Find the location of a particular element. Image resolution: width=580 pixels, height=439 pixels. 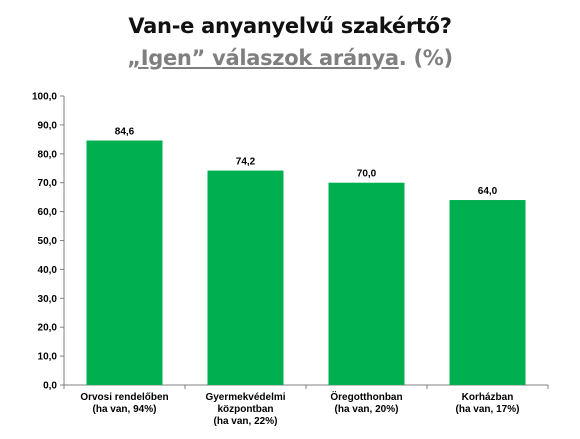

y-tick-label: 50,0 is located at coordinates (48, 241).